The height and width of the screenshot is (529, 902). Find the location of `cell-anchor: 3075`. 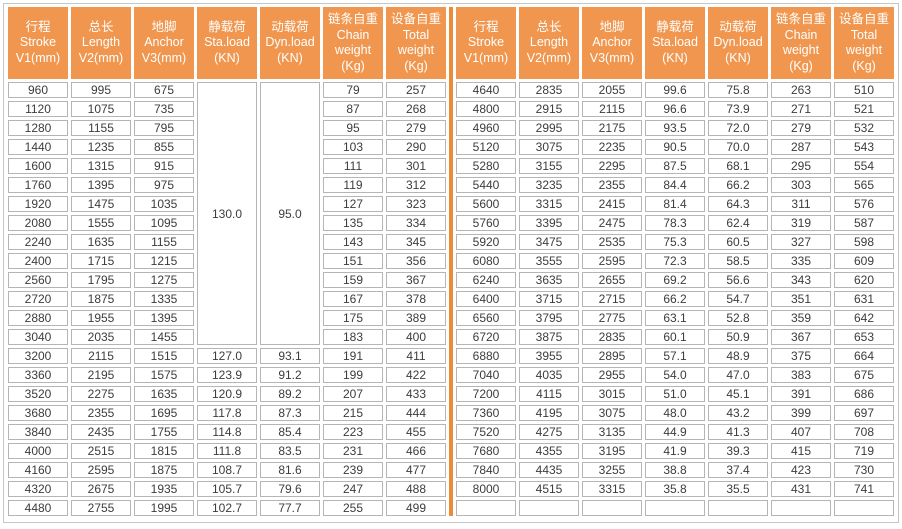

cell-anchor: 3075 is located at coordinates (612, 413).